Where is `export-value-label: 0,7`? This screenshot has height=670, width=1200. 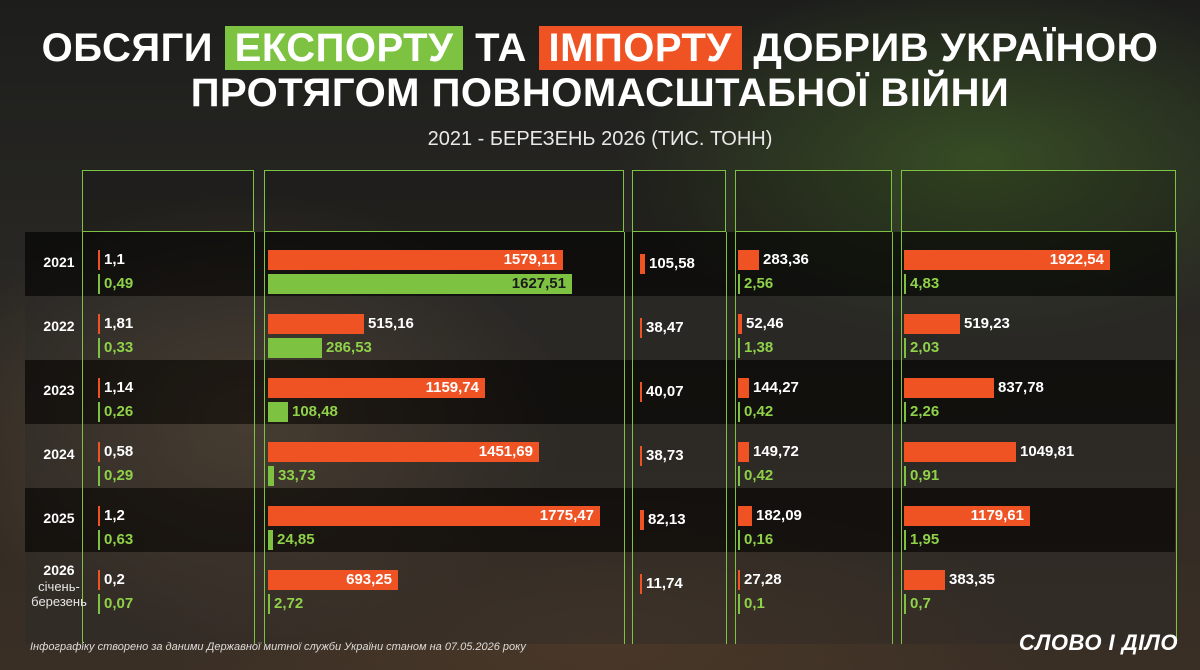
export-value-label: 0,7 is located at coordinates (920, 603).